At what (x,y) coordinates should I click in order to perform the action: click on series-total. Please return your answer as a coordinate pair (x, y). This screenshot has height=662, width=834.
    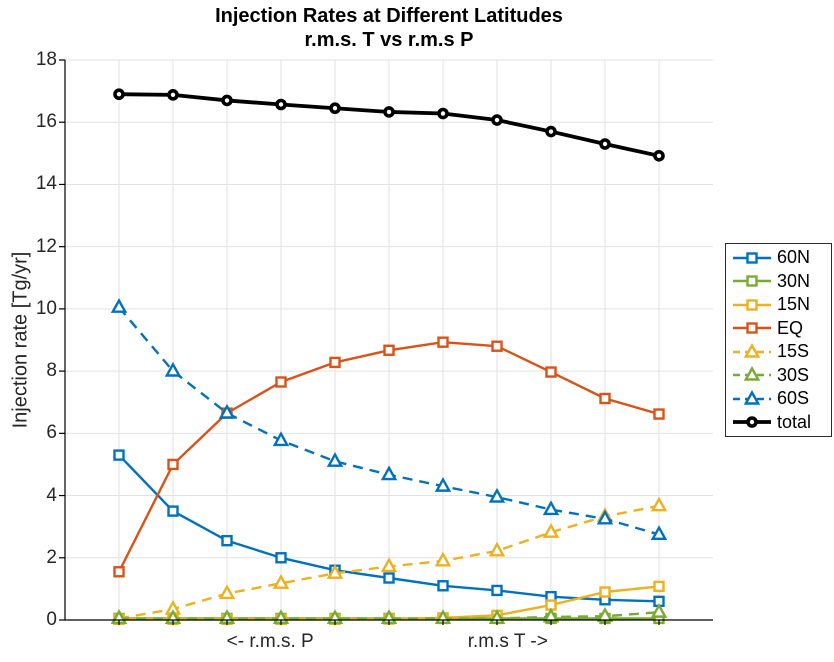
    Looking at the image, I should click on (389, 125).